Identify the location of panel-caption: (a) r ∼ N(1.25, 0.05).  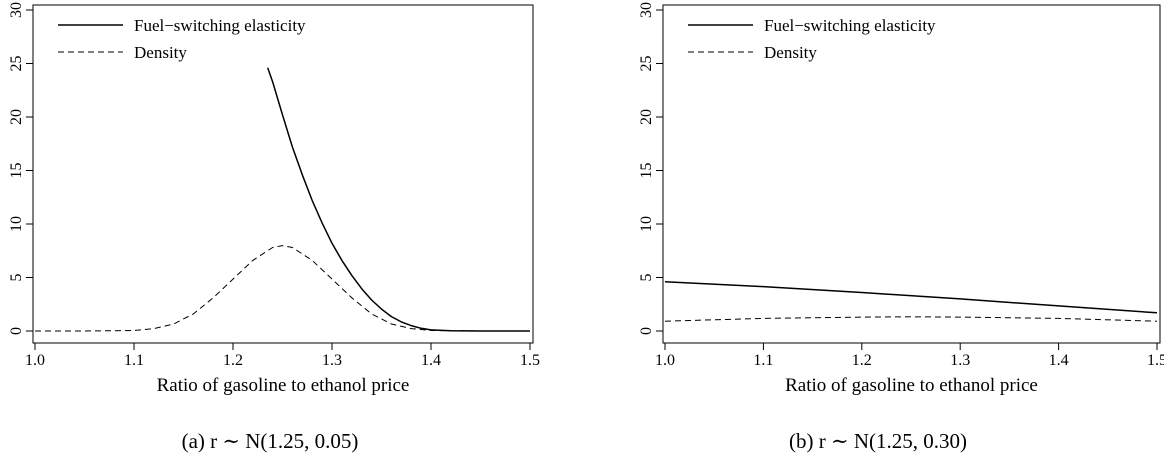
(270, 441).